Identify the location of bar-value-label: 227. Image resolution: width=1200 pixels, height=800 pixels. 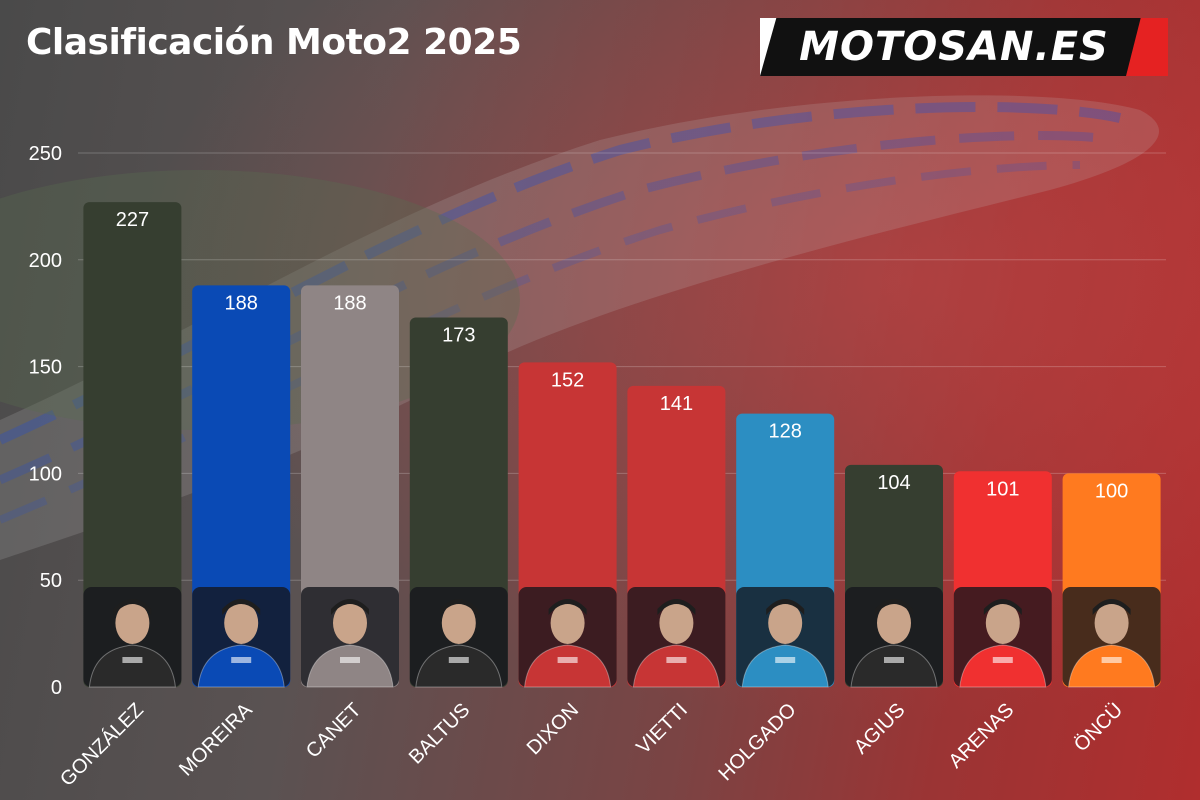
(132, 220).